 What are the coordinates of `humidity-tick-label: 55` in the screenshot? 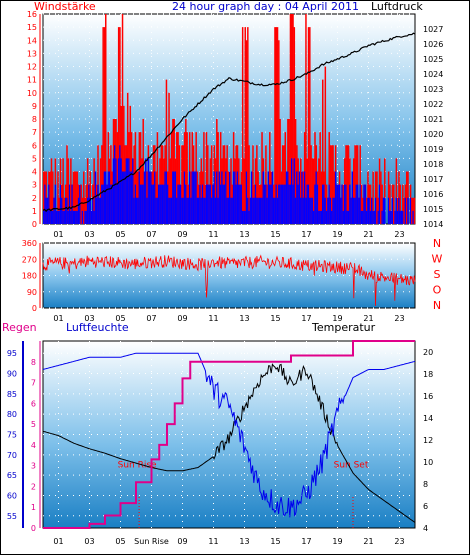 It's located at (12, 516).